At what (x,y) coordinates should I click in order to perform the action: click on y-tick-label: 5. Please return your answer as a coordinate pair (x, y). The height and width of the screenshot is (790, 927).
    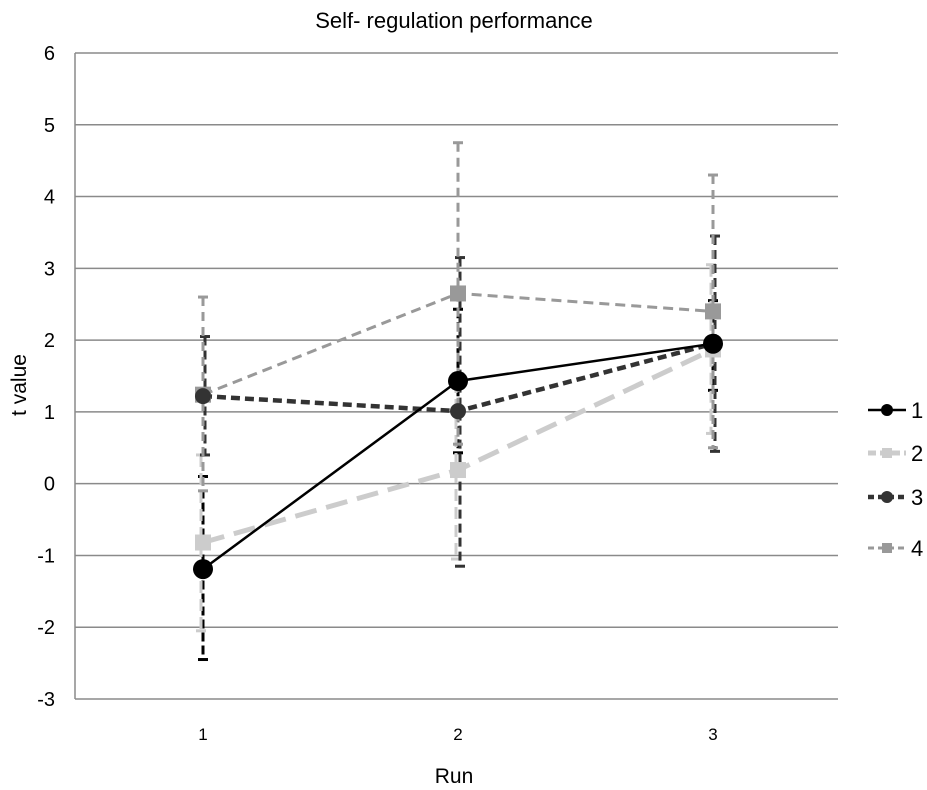
    Looking at the image, I should click on (49, 126).